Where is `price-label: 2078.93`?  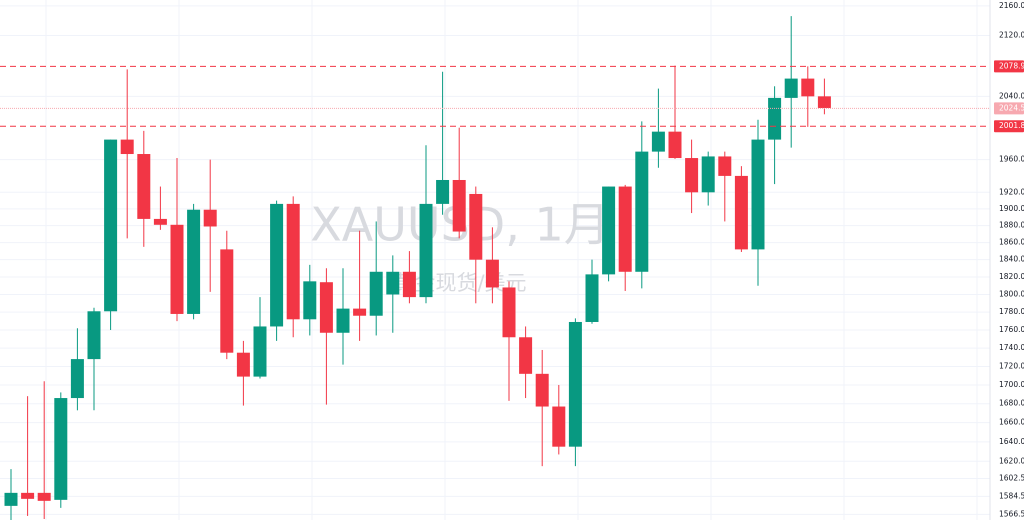 price-label: 2078.93 is located at coordinates (1011, 65).